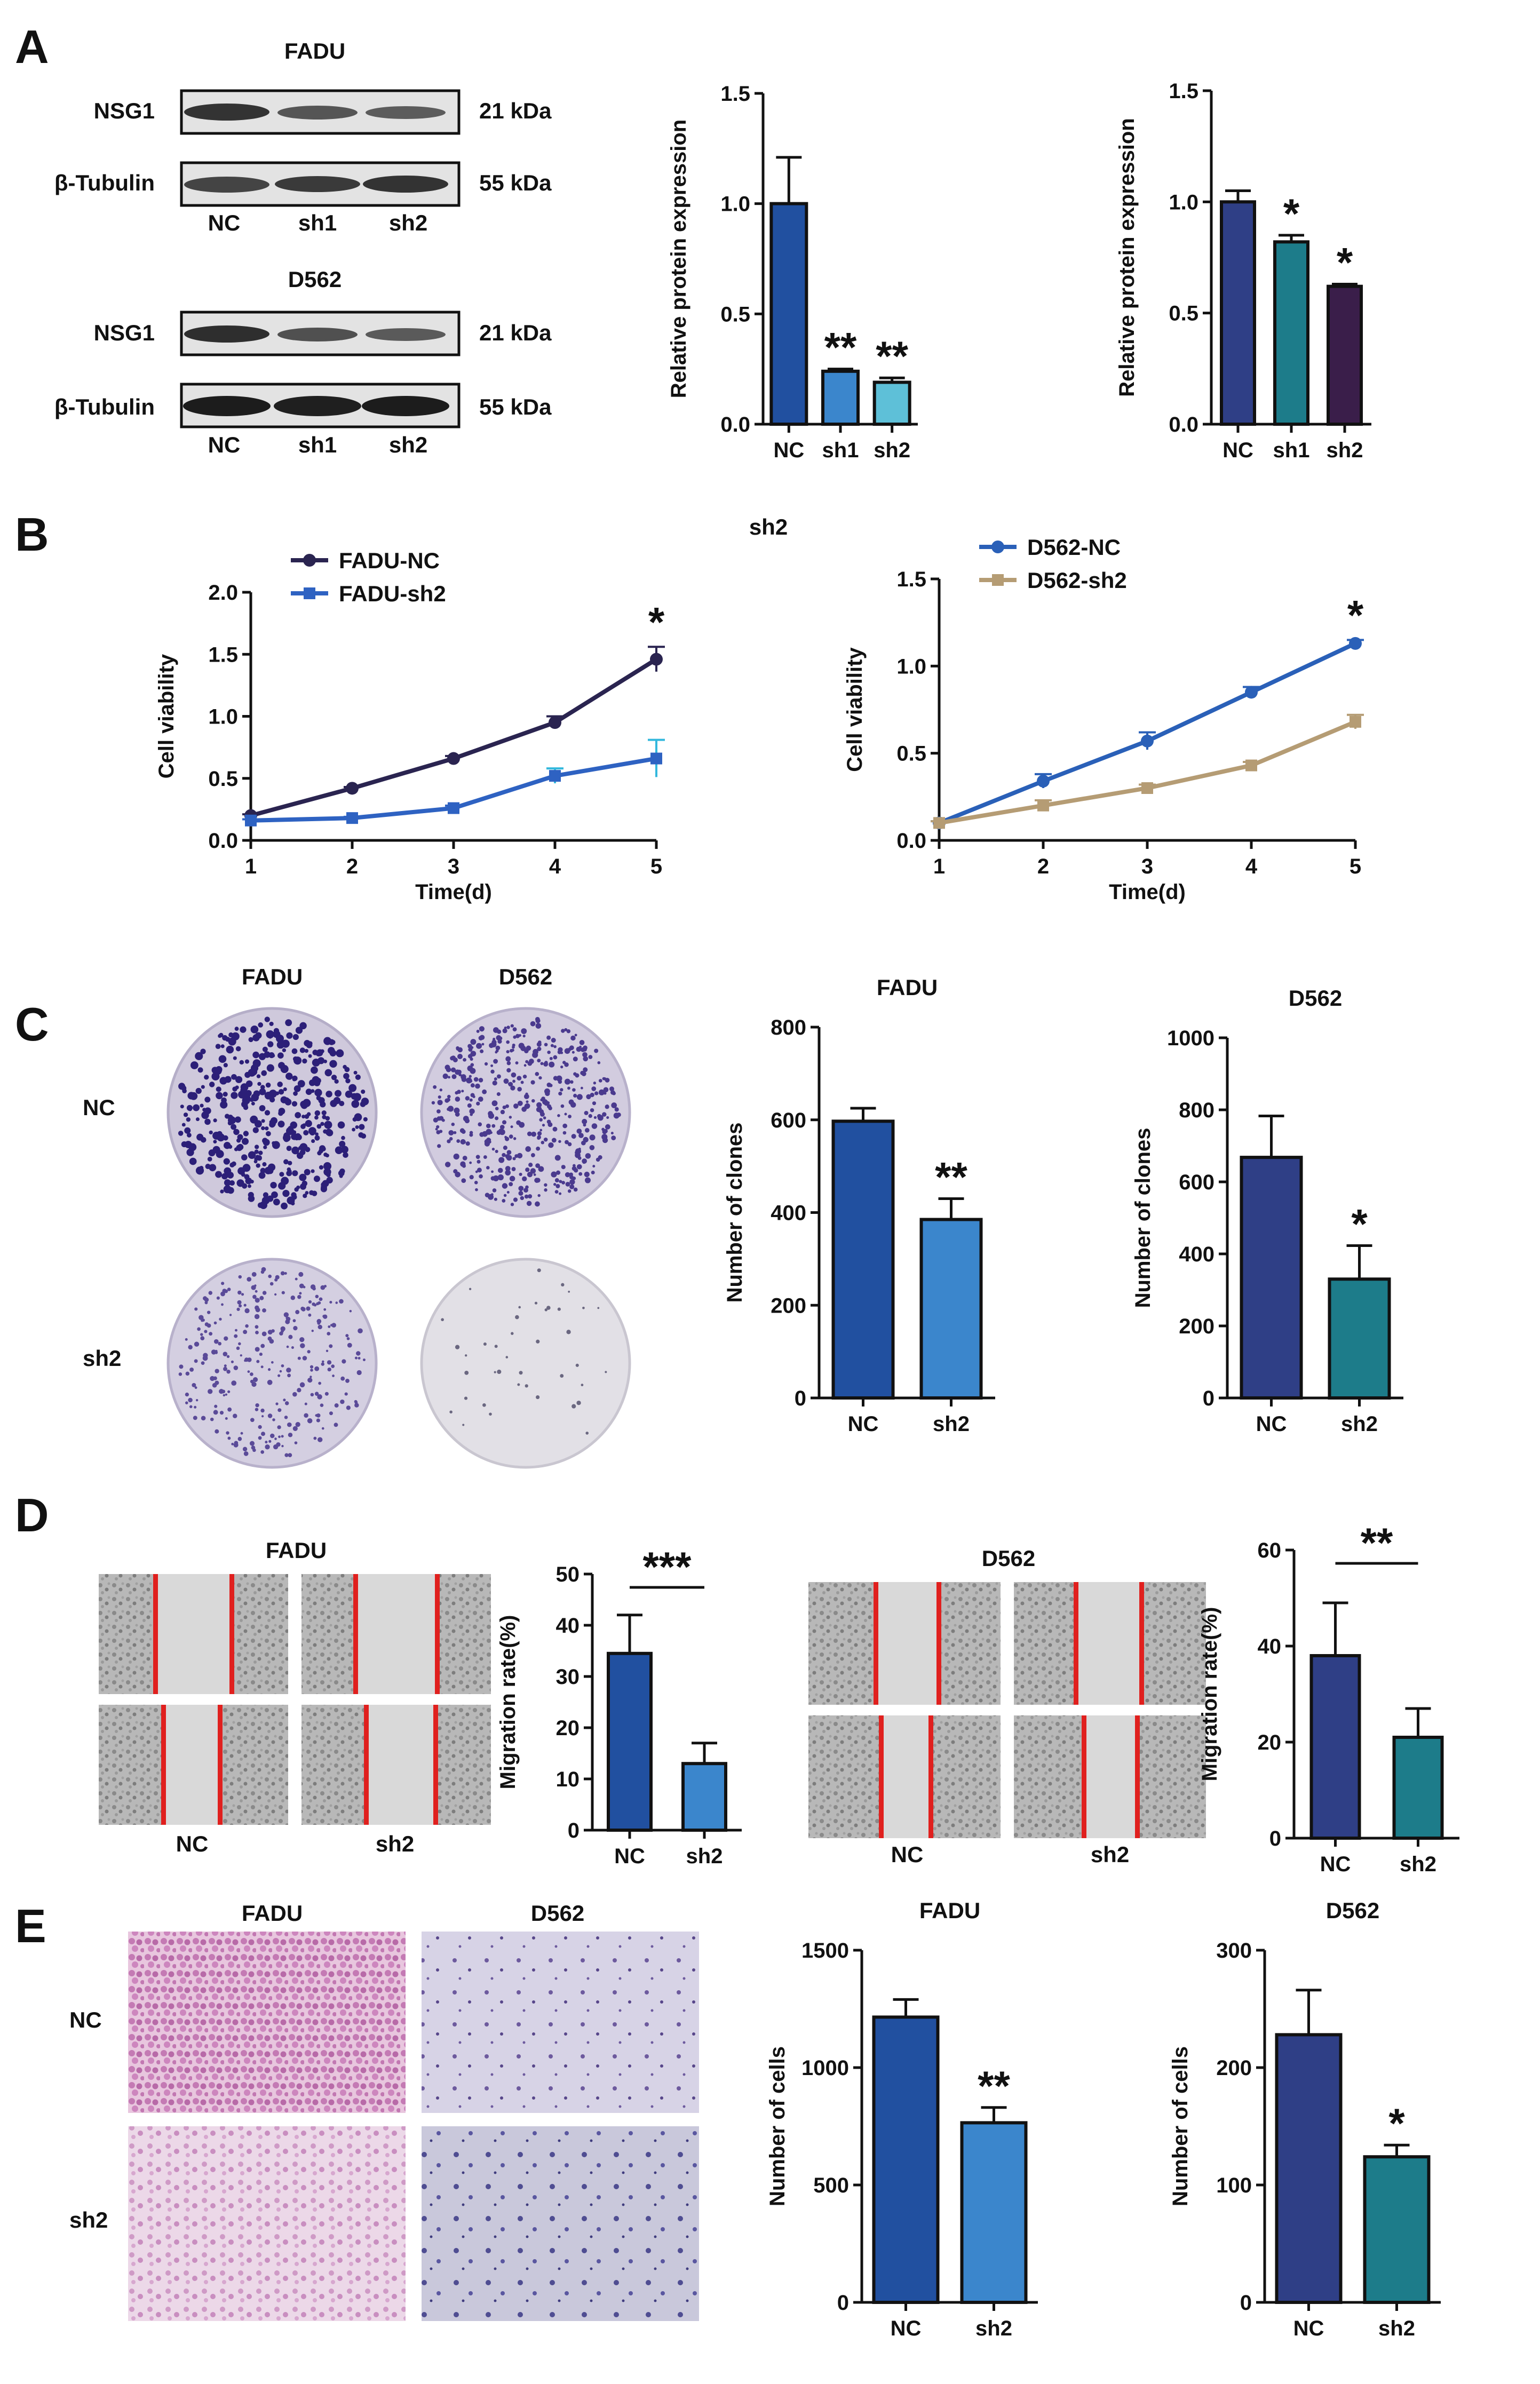 This screenshot has height=2384, width=1540. What do you see at coordinates (881, 1777) in the screenshot?
I see `wound-edge-line` at bounding box center [881, 1777].